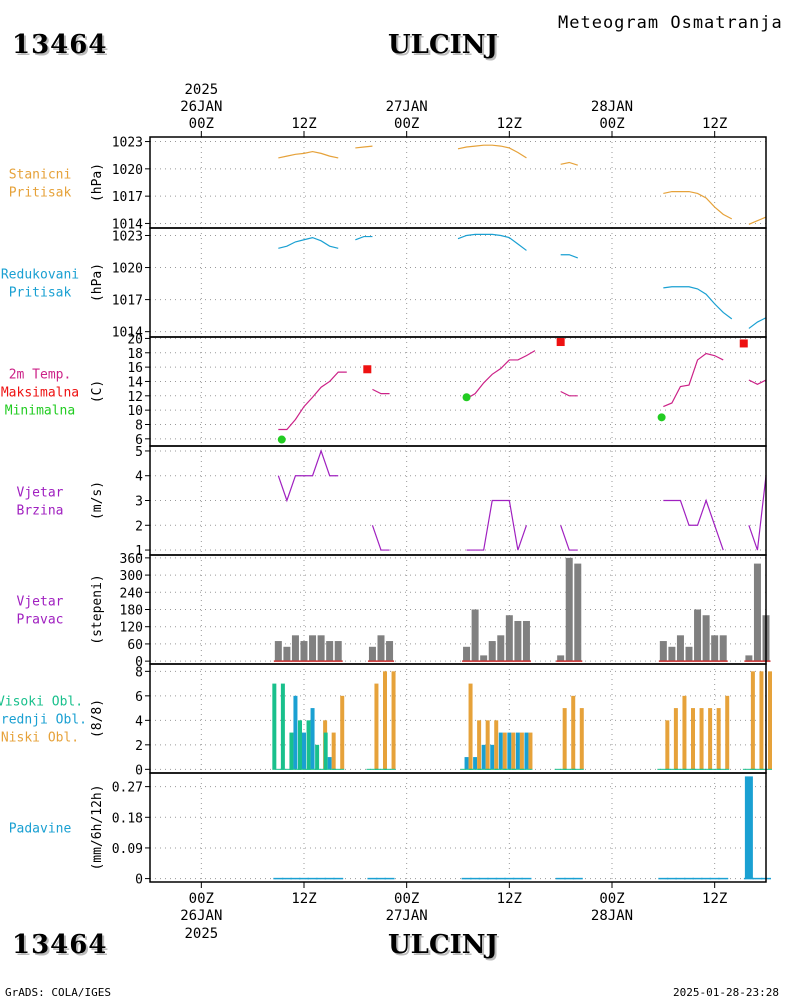 The width and height of the screenshot is (800, 1000). What do you see at coordinates (127, 197) in the screenshot?
I see `y-tick-label: 1017` at bounding box center [127, 197].